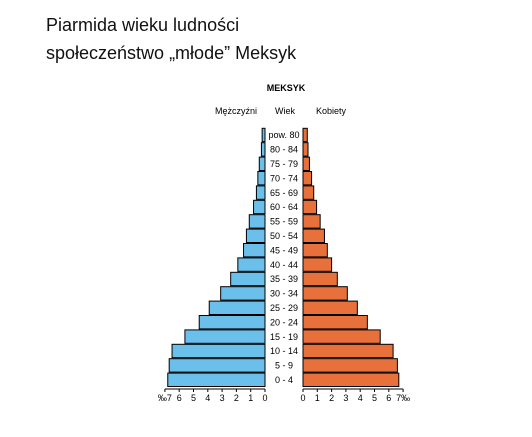 This screenshot has width=532, height=437. I want to click on age-label-17: pow. 80, so click(283, 135).